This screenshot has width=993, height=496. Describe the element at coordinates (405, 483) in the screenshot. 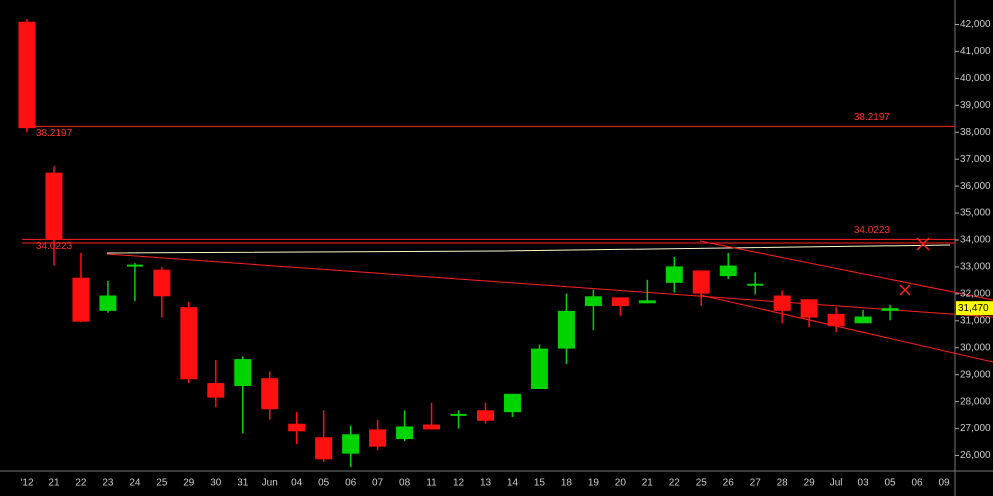

I see `x-tick-label: 08` at that location.